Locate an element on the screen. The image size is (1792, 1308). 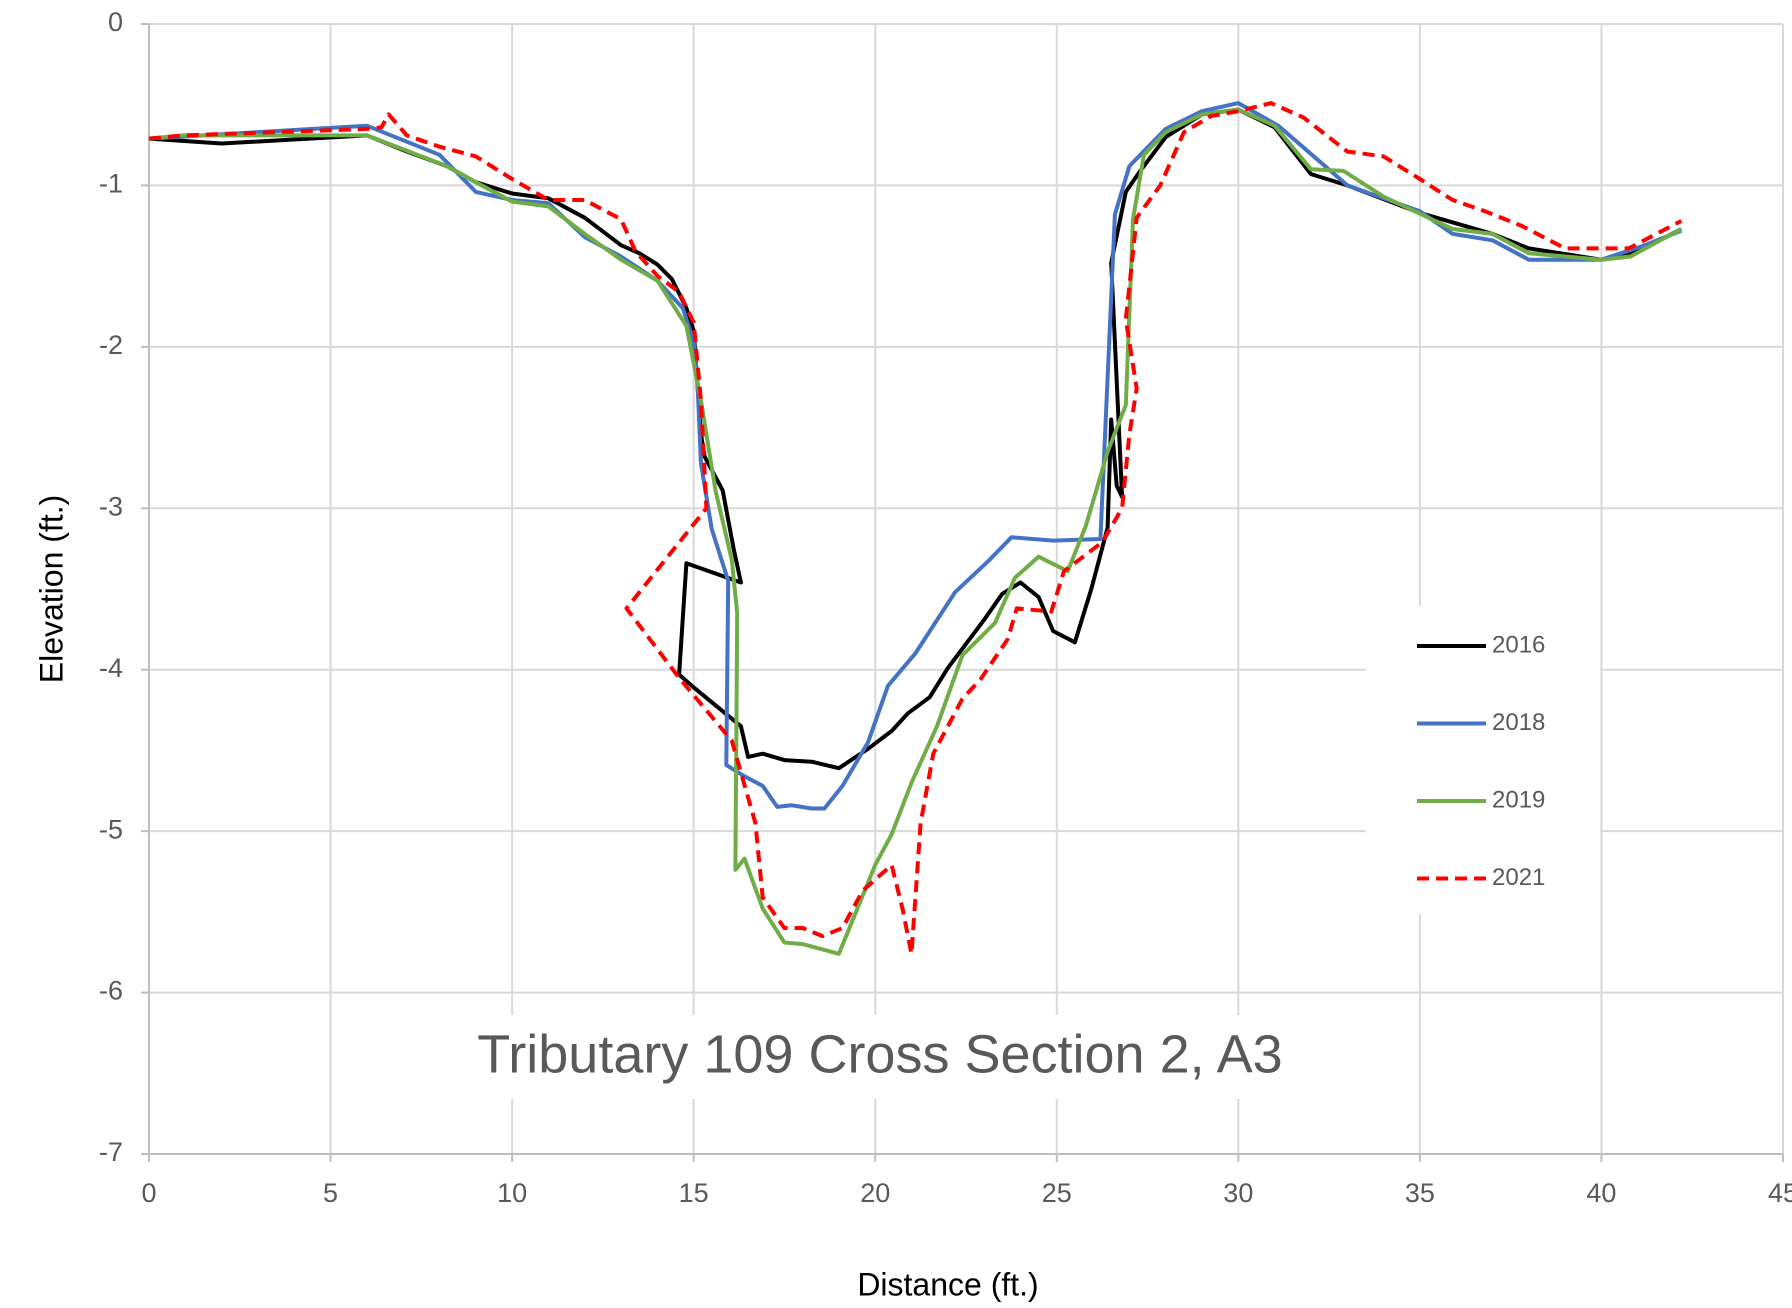
x-tick-label: 30 is located at coordinates (1238, 1193).